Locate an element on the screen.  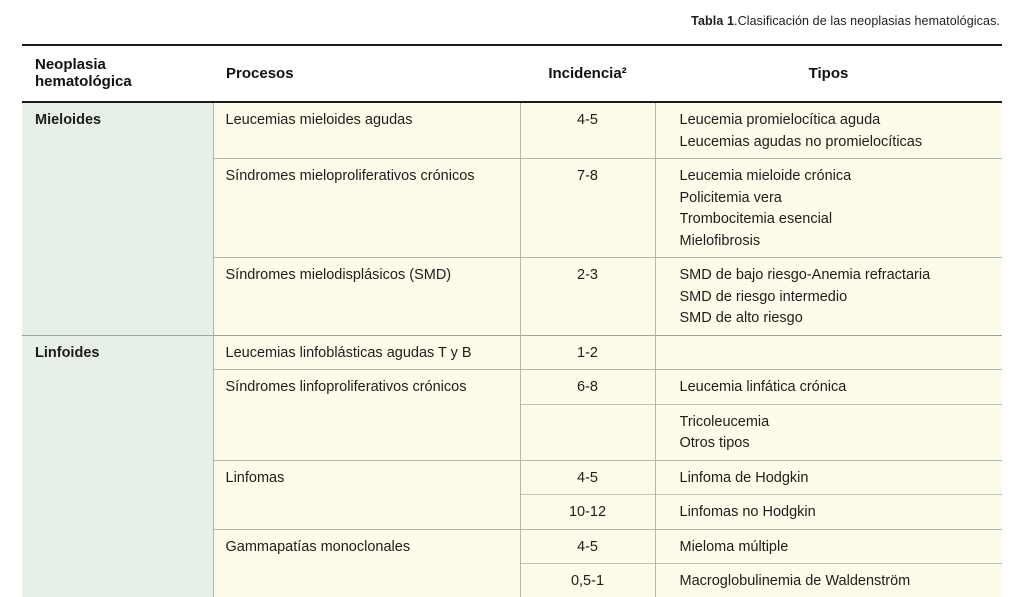
tipo-line: SMD de bajo riesgo-Anemia refractaria is located at coordinates (805, 275).